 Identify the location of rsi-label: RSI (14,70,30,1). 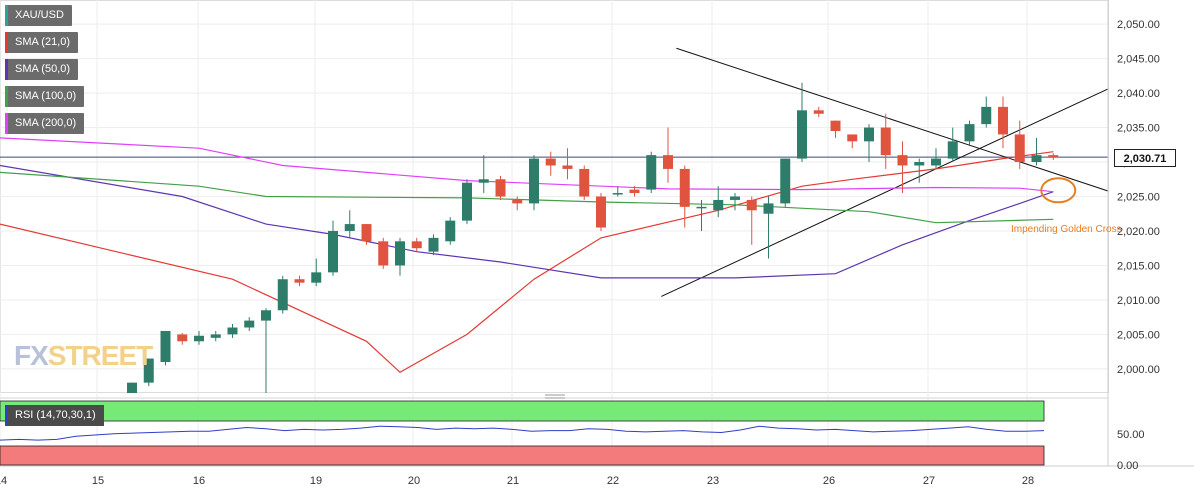
(55, 415).